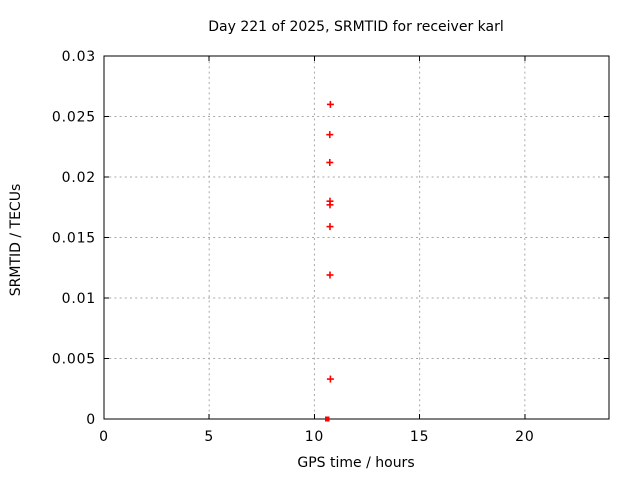 The image size is (640, 480). I want to click on x-tick-label: 15, so click(419, 437).